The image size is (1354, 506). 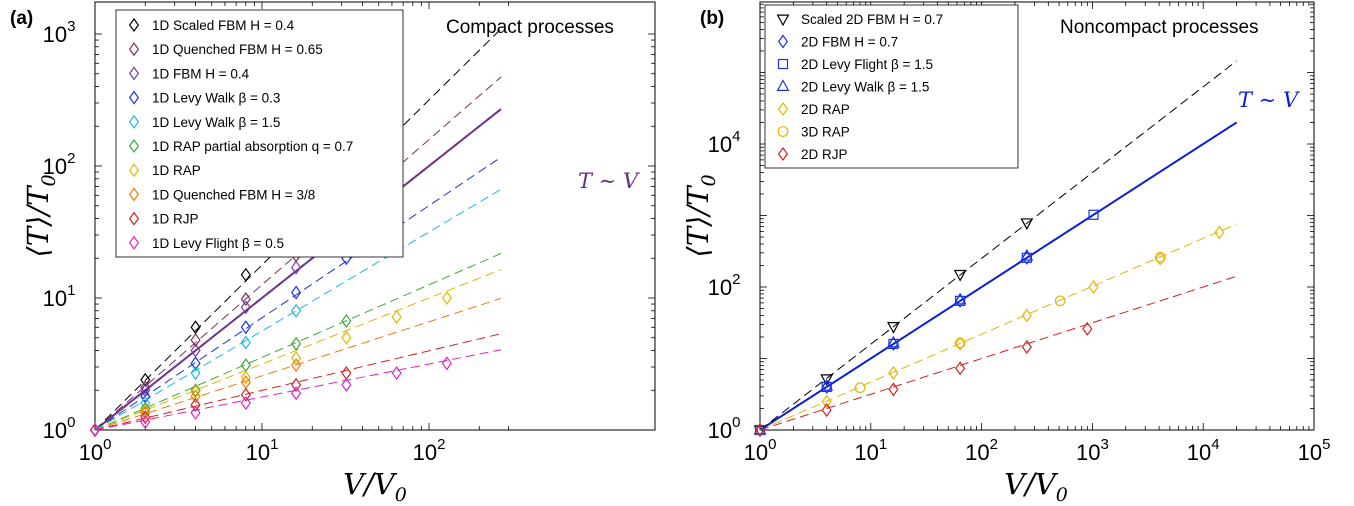 I want to click on legend-marker-2d-rap, so click(x=783, y=109).